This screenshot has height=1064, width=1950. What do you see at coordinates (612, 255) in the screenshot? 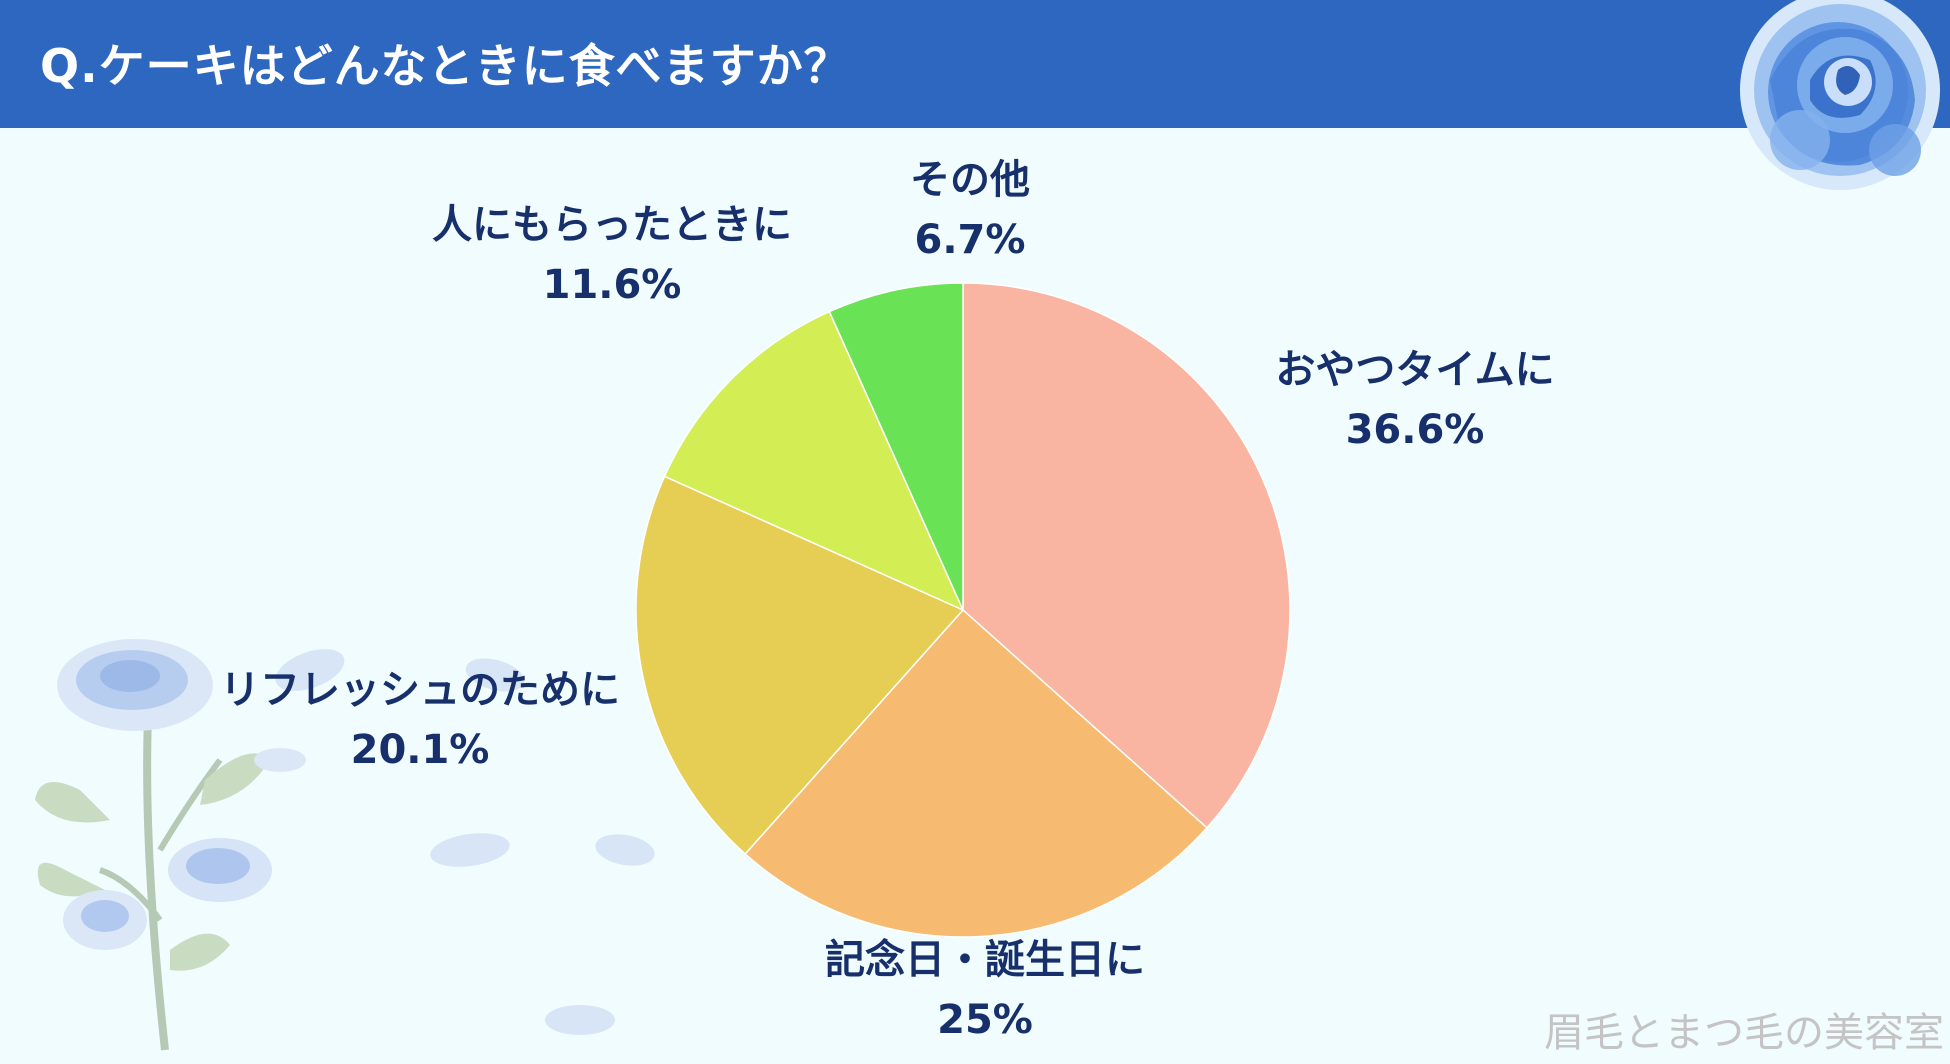
I see `slice-label-moratta: 人にもらったときに 11.6%` at bounding box center [612, 255].